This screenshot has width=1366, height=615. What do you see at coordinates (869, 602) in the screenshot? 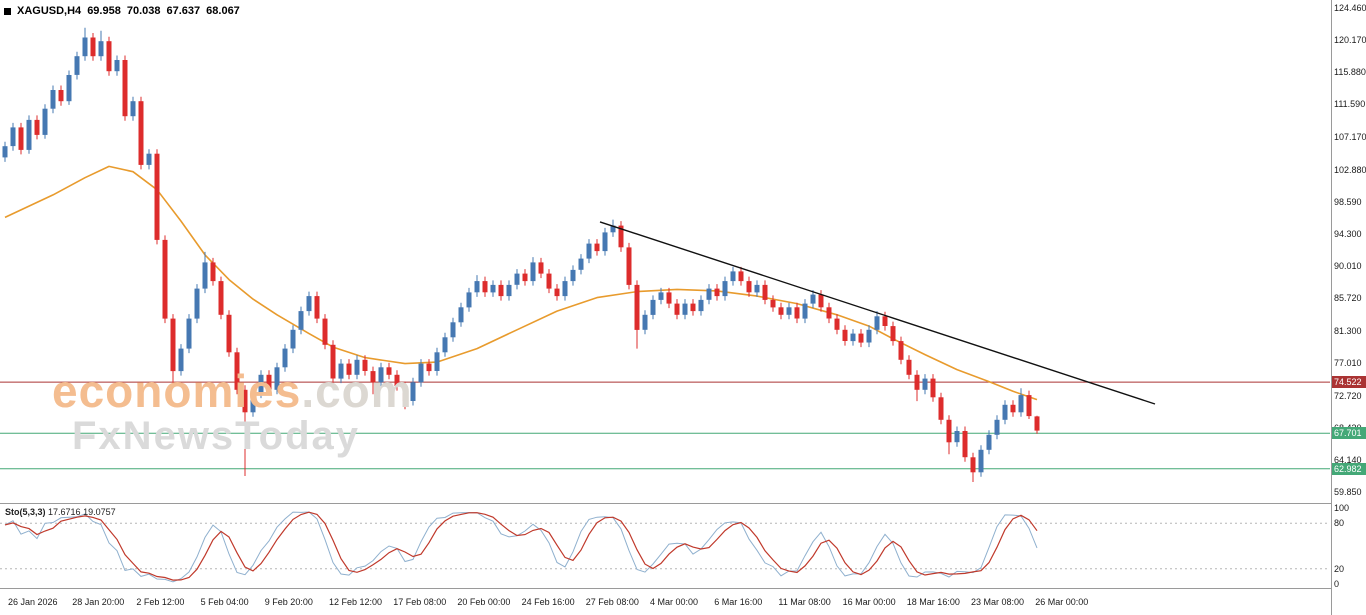
I see `time-axis-label: 16 Mar 00:00` at bounding box center [869, 602].